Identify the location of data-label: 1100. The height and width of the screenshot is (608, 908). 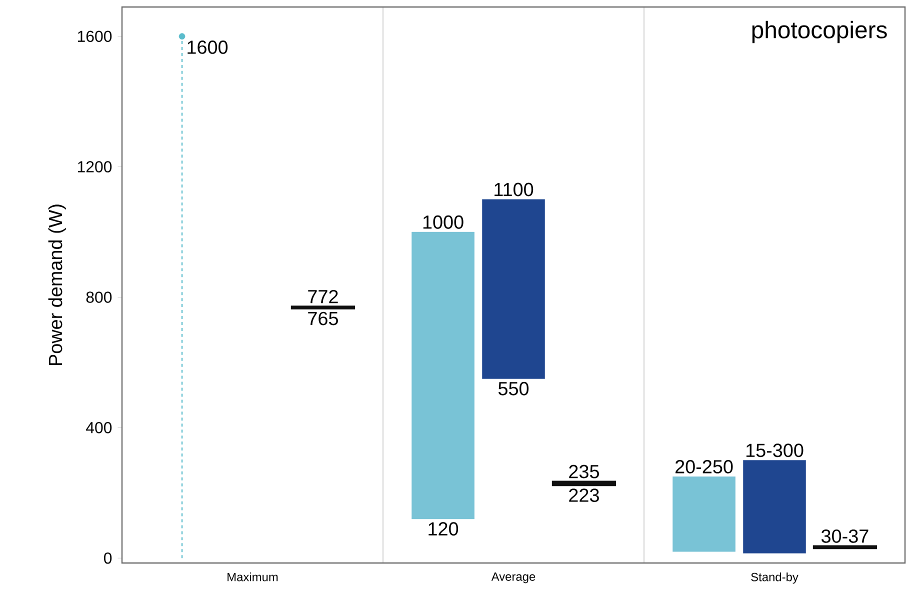
(514, 189).